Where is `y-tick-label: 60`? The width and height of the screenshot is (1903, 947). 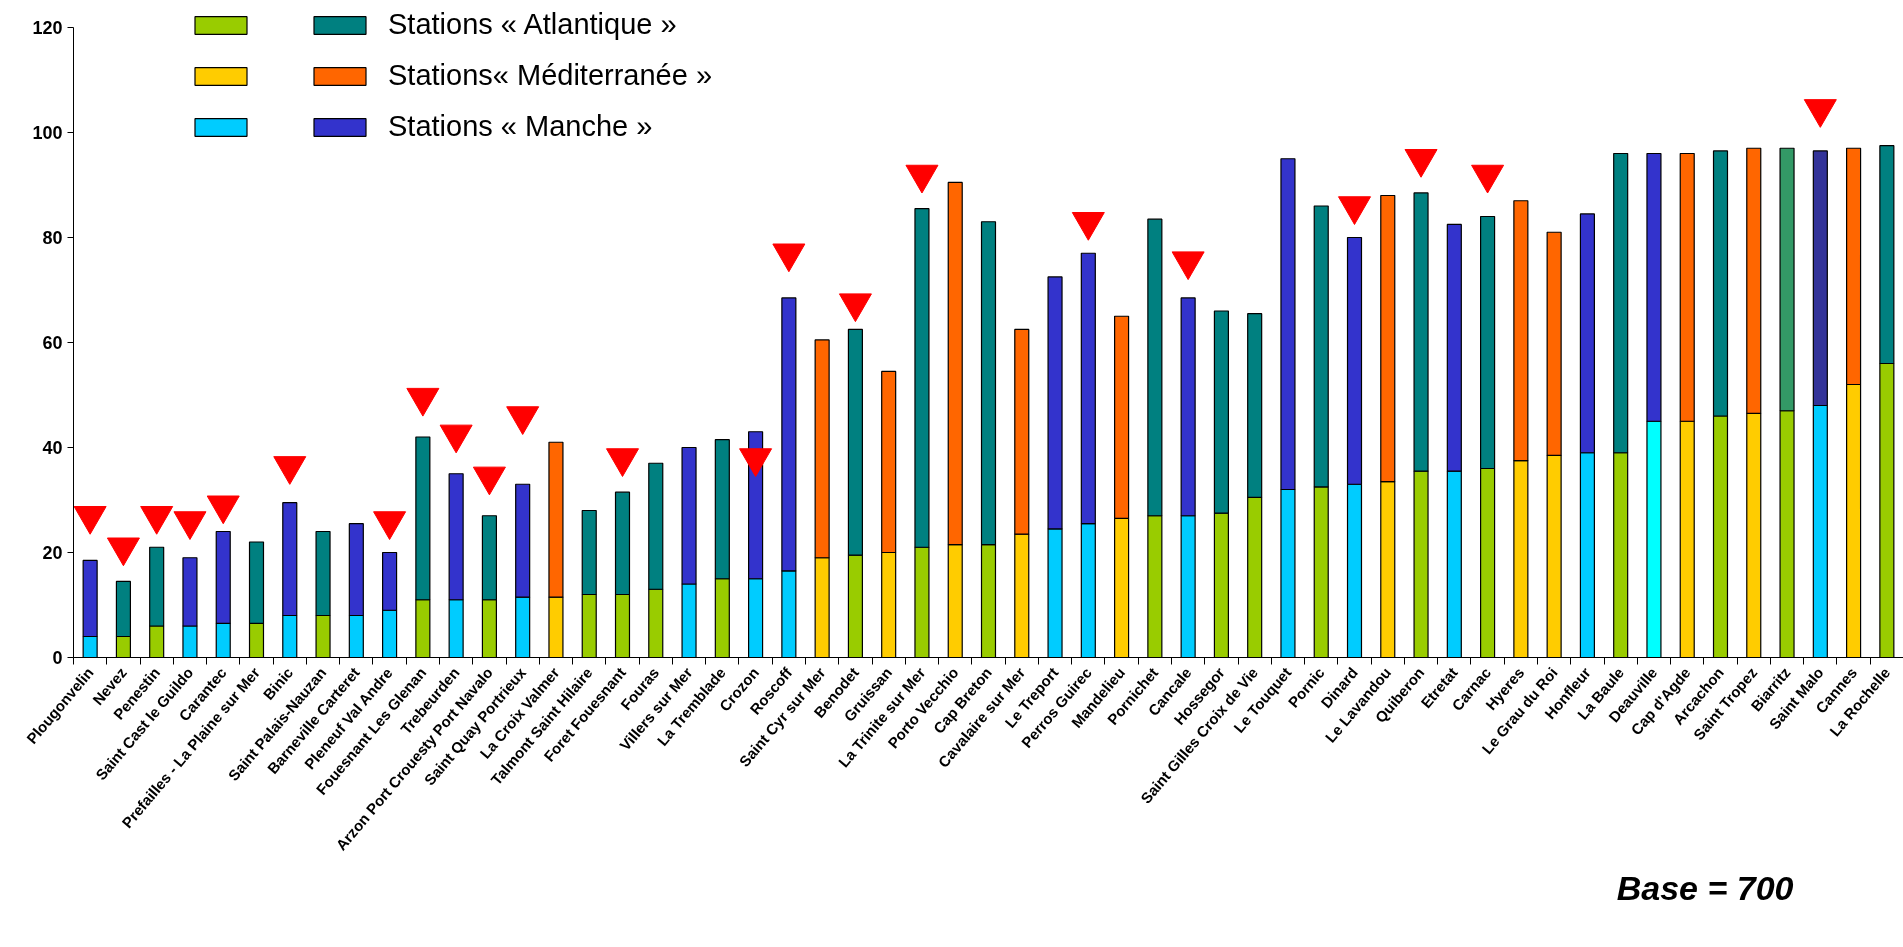
y-tick-label: 60 is located at coordinates (52, 343).